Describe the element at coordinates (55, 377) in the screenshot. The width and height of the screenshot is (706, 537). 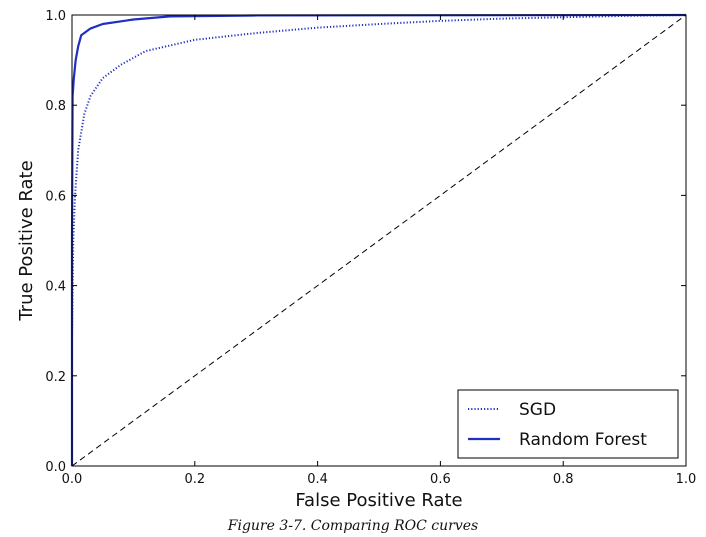
I see `y-tick-label: 0.2` at that location.